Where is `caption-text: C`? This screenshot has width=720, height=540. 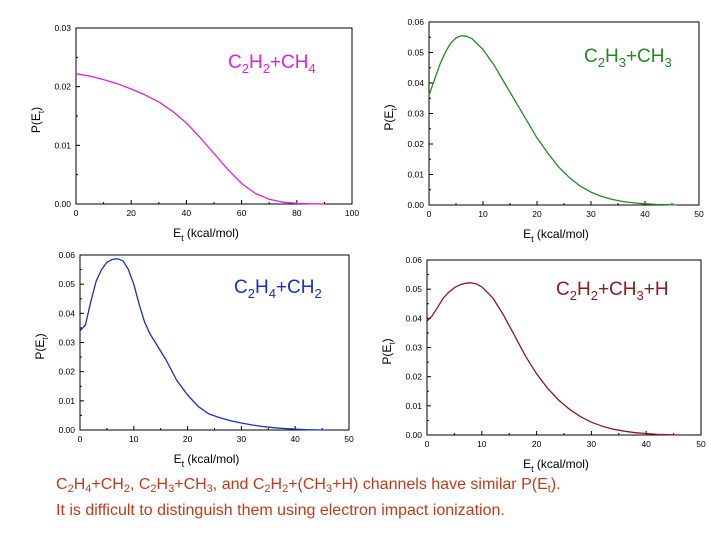 caption-text: C is located at coordinates (62, 484).